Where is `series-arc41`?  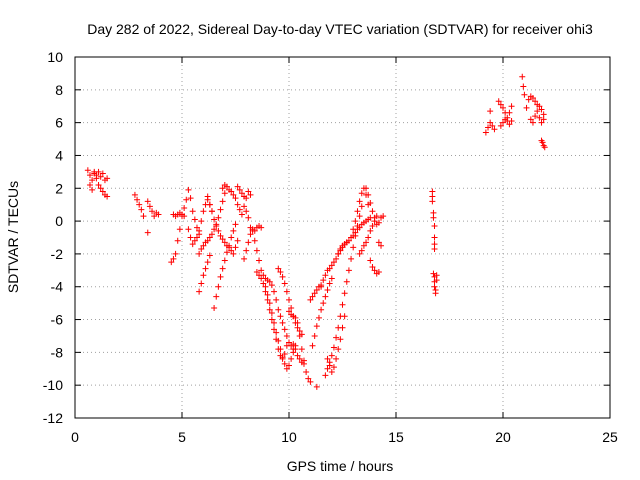 series-arc41 is located at coordinates (523, 85).